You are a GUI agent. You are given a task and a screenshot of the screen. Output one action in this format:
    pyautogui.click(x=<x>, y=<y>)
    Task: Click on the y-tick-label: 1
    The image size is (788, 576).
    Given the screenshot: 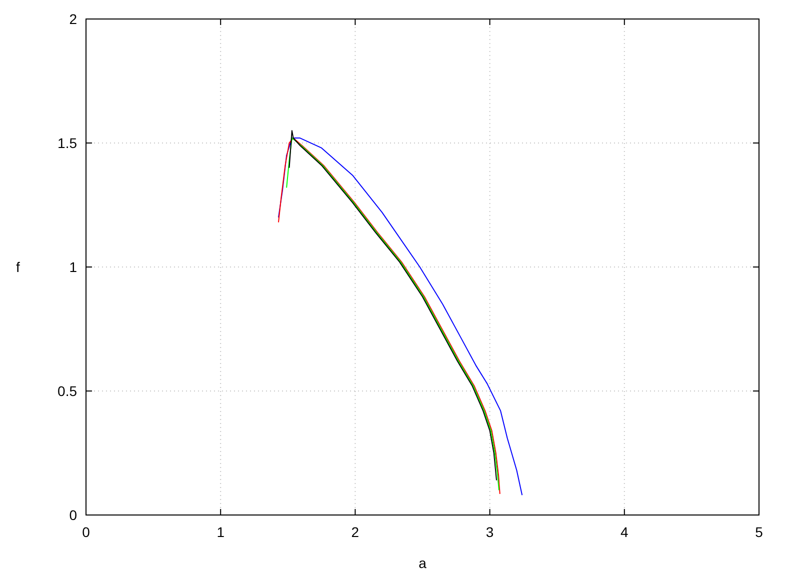 What is the action you would take?
    pyautogui.click(x=73, y=267)
    